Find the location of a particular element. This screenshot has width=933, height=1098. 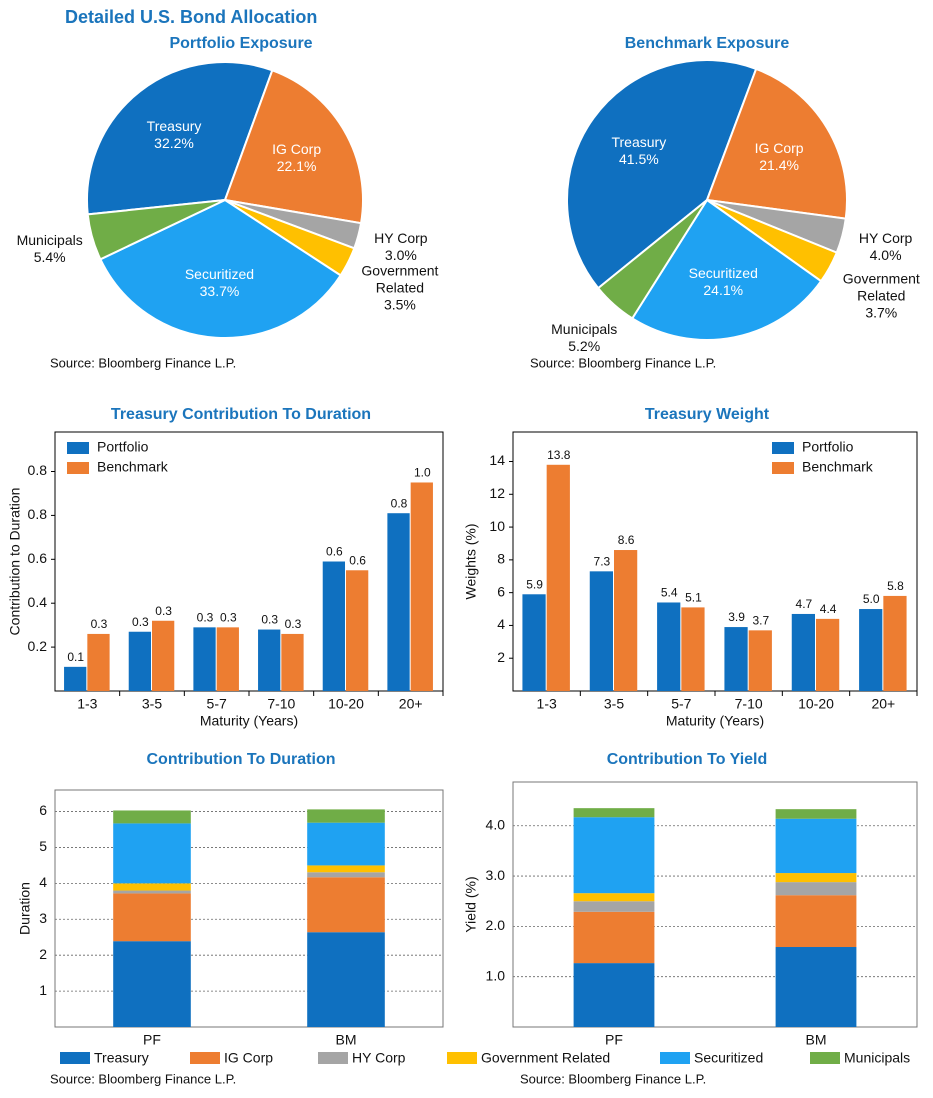

y-tick-label: 3.0 is located at coordinates (496, 875).